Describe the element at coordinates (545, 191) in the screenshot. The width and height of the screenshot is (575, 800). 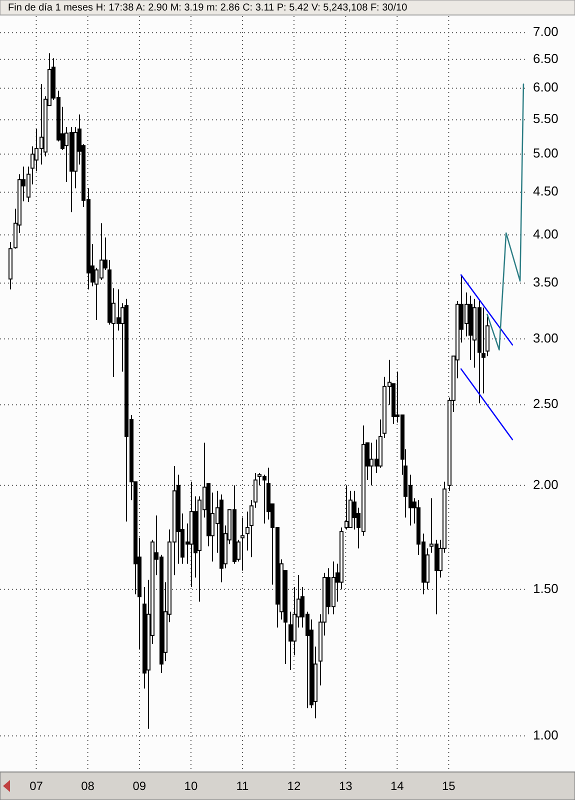
I see `y-tick-label: 4.50` at that location.